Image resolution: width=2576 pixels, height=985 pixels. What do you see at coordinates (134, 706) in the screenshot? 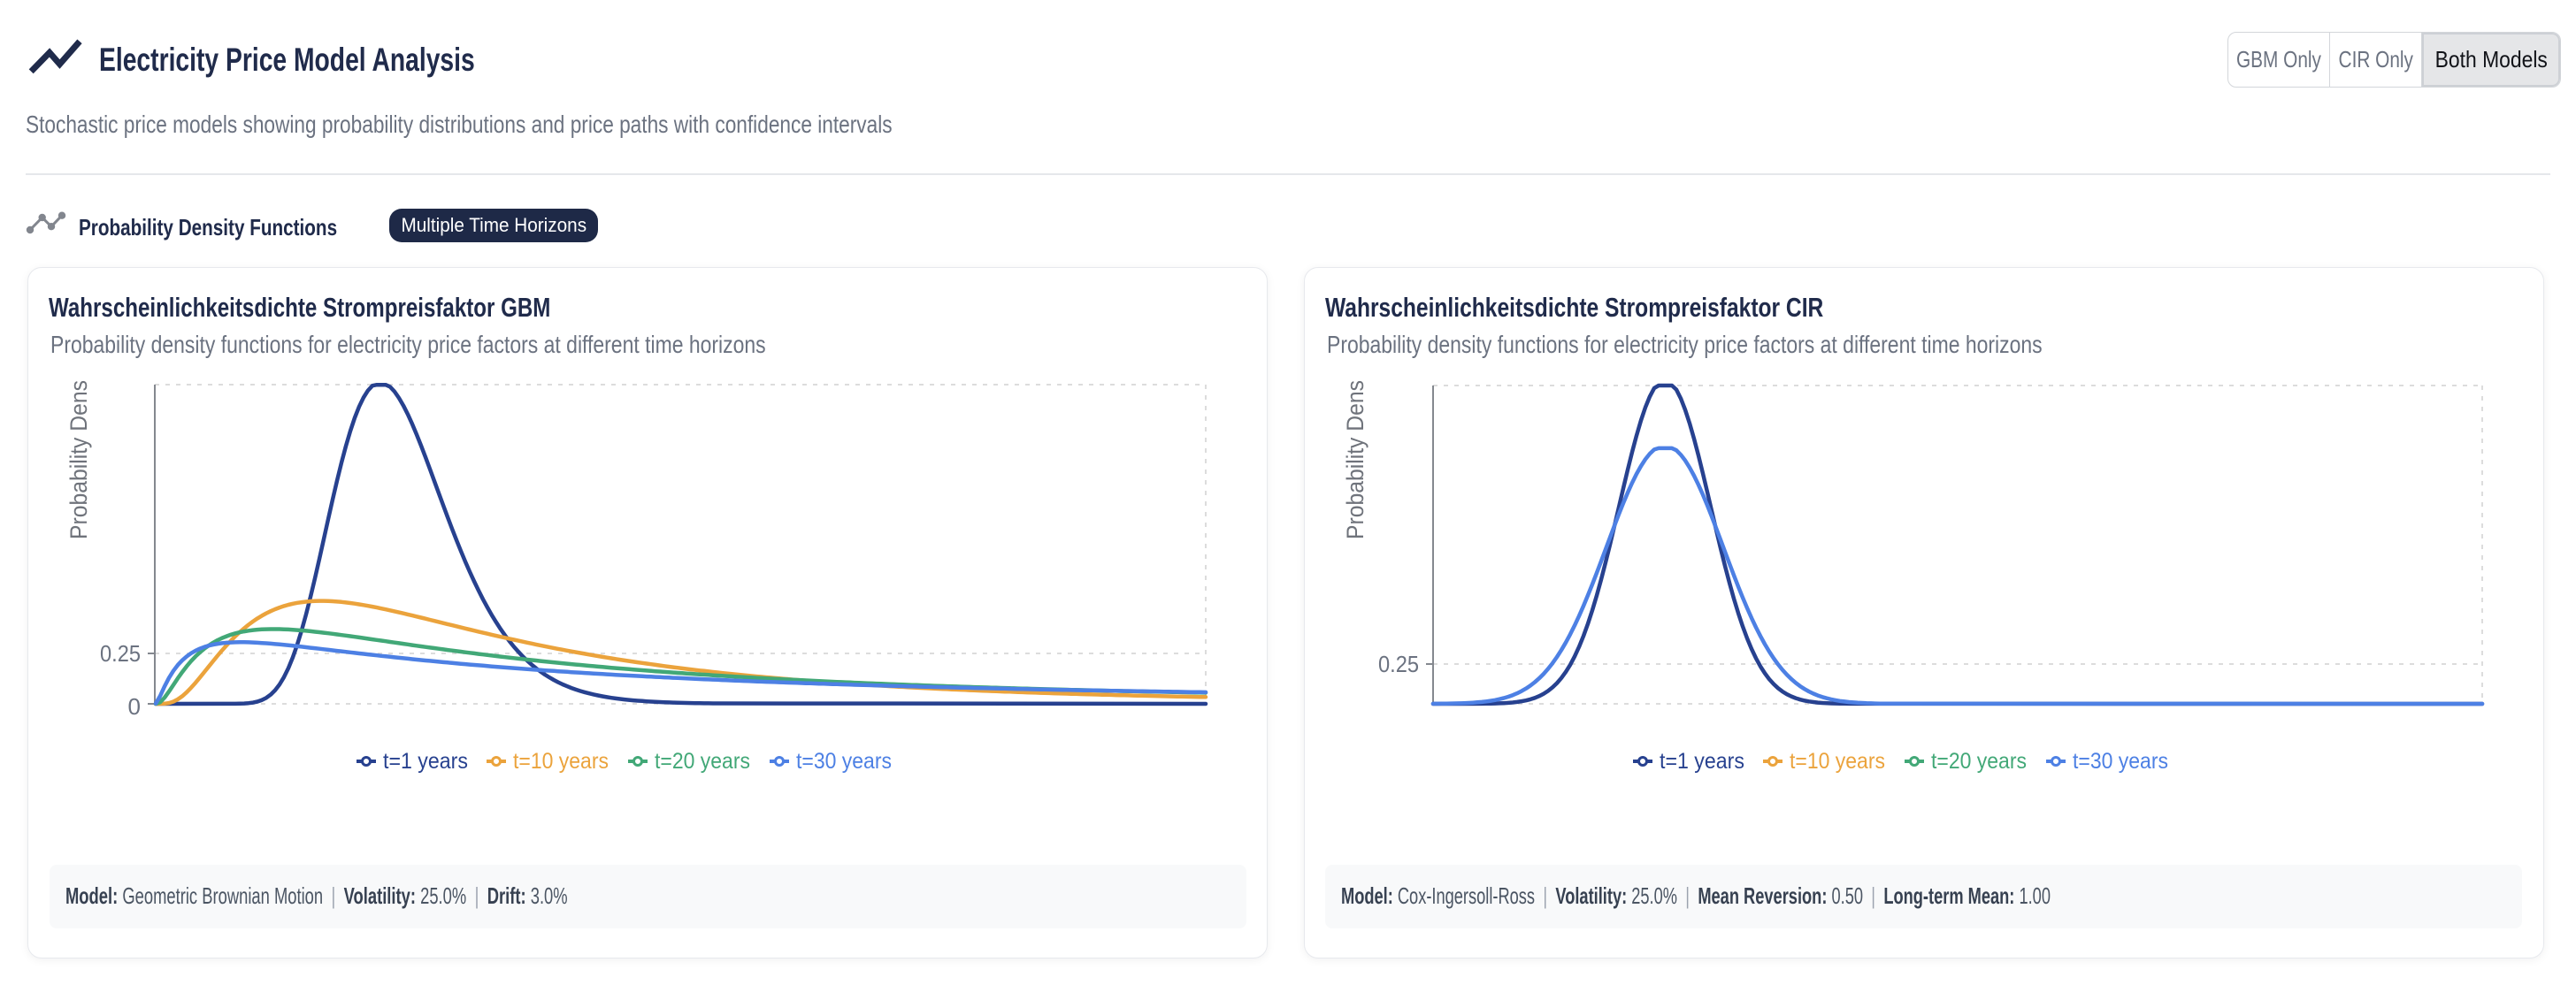
I see `svg-text: 0` at bounding box center [134, 706].